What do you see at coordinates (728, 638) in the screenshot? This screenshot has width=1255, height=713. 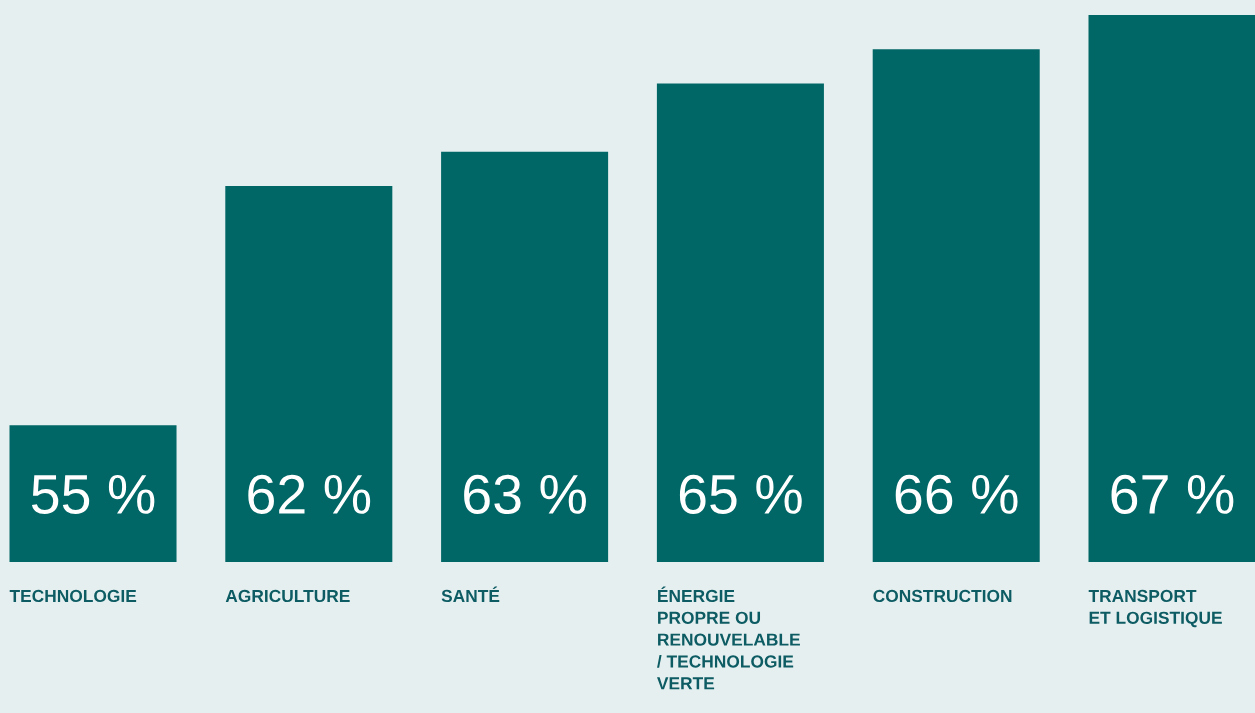 I see `x-tick-label: ÉNERGIE PROPRE OU RENOUVELABLE / TECHNOLOGIE VERTE` at bounding box center [728, 638].